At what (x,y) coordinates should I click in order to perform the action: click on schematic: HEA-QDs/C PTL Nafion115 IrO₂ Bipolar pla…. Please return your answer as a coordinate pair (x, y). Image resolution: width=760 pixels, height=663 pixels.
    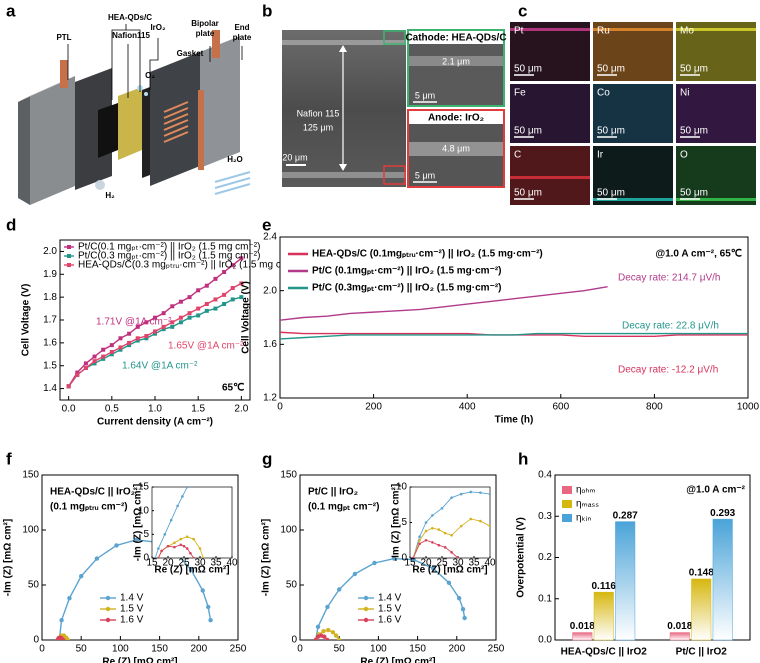
    Looking at the image, I should click on (135, 109).